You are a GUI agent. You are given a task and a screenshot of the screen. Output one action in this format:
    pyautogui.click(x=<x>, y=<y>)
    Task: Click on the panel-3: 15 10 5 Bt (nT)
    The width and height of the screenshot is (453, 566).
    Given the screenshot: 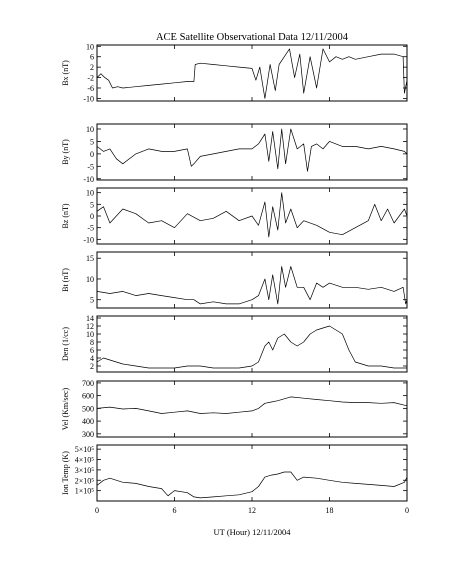 What is the action you would take?
    pyautogui.click(x=234, y=280)
    